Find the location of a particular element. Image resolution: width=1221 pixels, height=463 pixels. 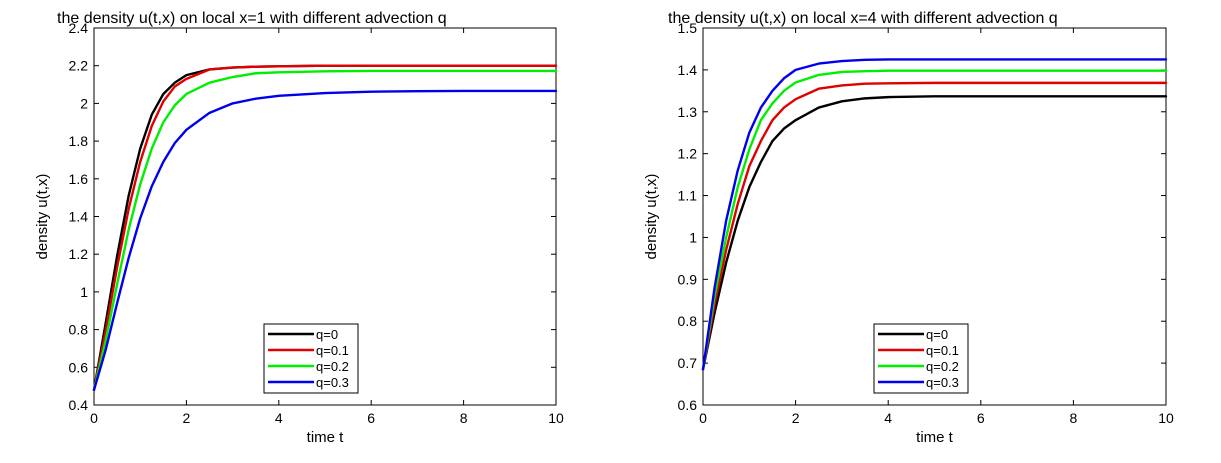

y-tick-label: 1.3 is located at coordinates (688, 112).